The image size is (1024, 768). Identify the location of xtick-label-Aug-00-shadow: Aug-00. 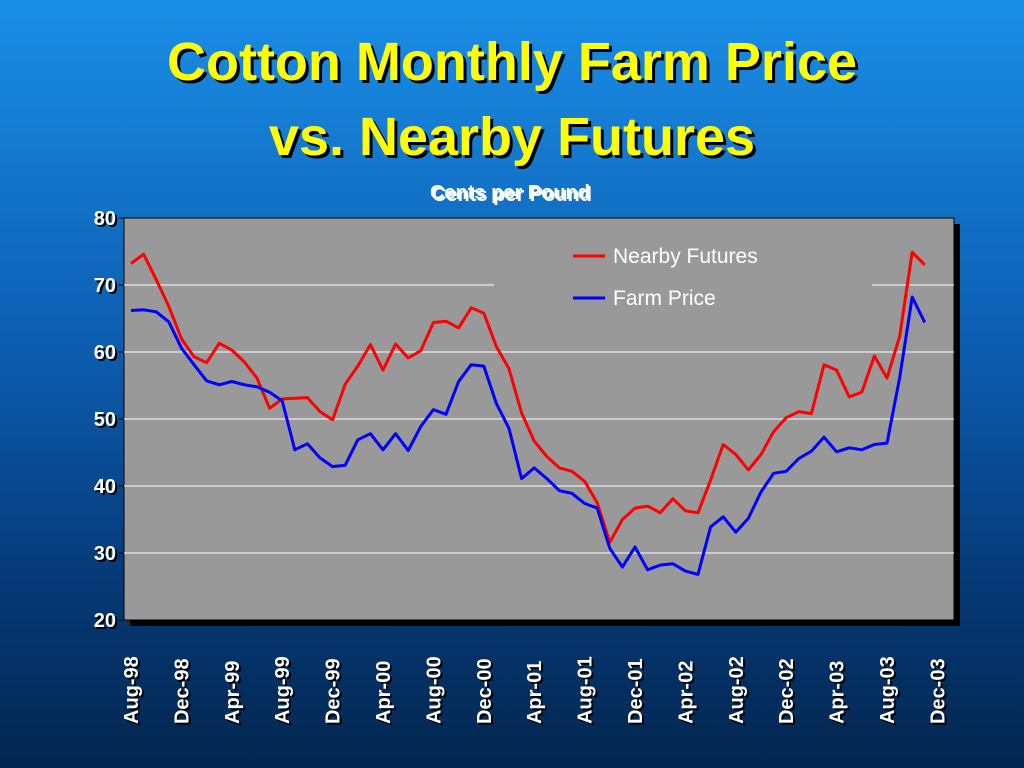
(436, 692).